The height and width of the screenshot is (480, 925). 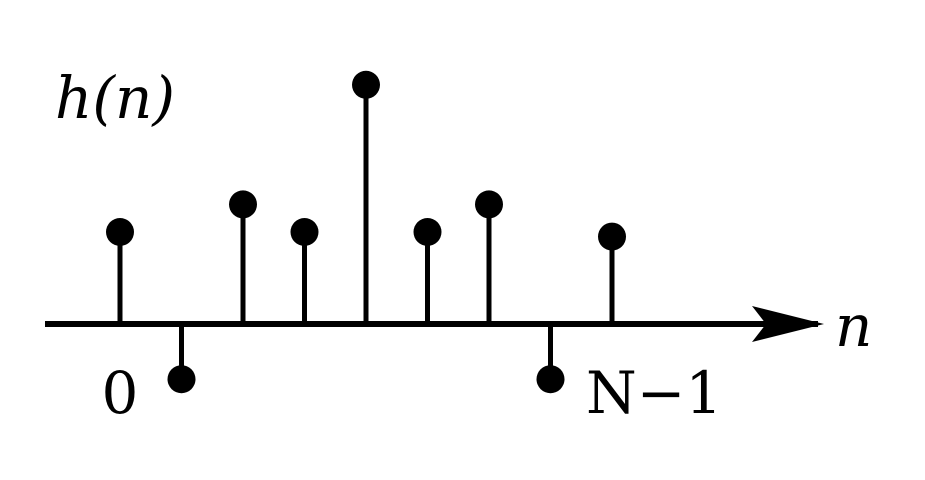 I want to click on y-axis-label: h(n), so click(x=115, y=98).